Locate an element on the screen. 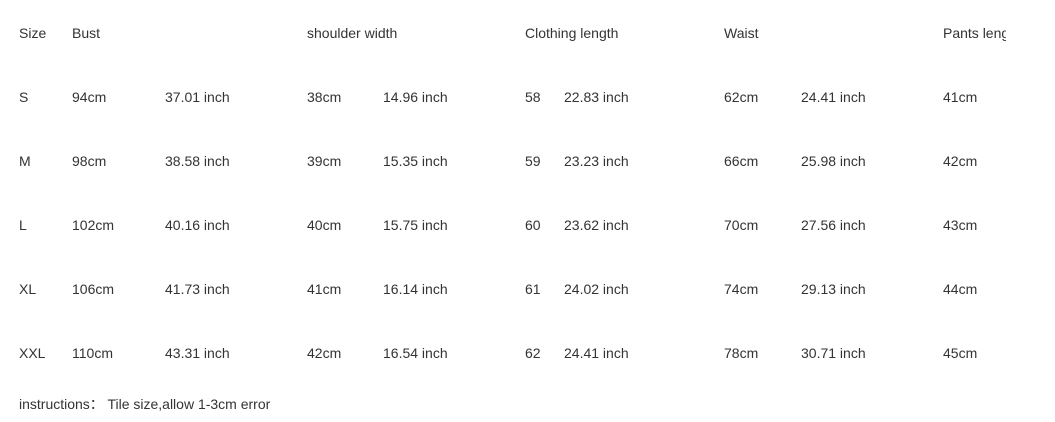  column-header: Waist is located at coordinates (741, 33).